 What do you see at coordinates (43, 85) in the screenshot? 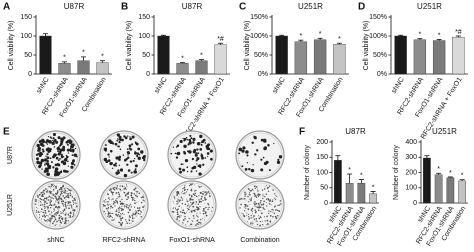
I see `x-tick-label: shNC` at bounding box center [43, 85].